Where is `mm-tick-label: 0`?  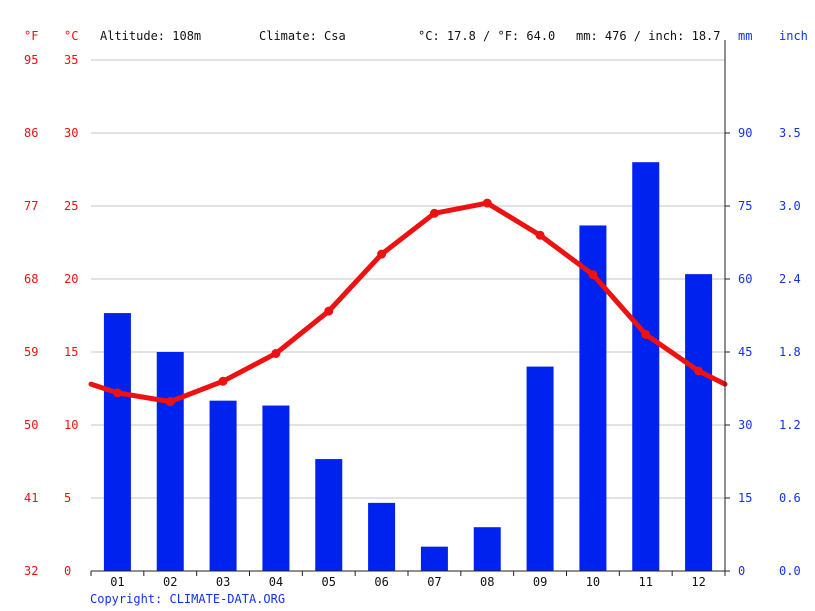 mm-tick-label: 0 is located at coordinates (741, 571).